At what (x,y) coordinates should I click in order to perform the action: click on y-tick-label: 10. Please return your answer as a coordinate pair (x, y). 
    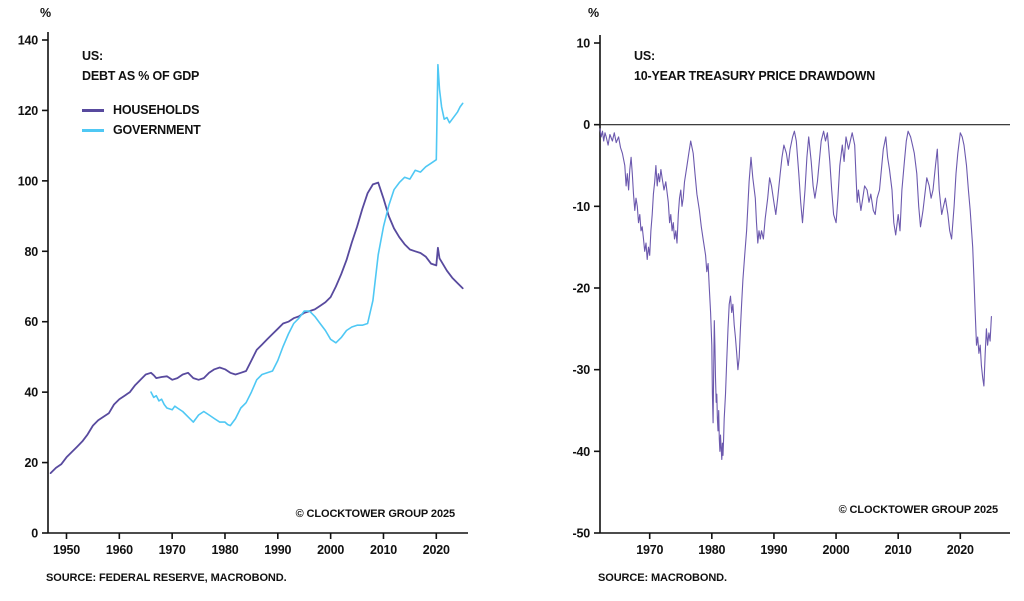
    Looking at the image, I should click on (583, 44).